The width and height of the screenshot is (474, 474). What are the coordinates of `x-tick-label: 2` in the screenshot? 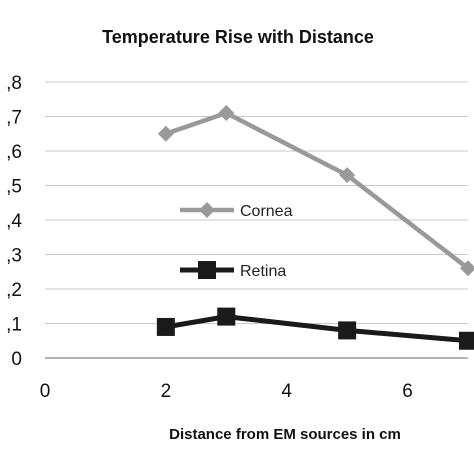 It's located at (166, 391).